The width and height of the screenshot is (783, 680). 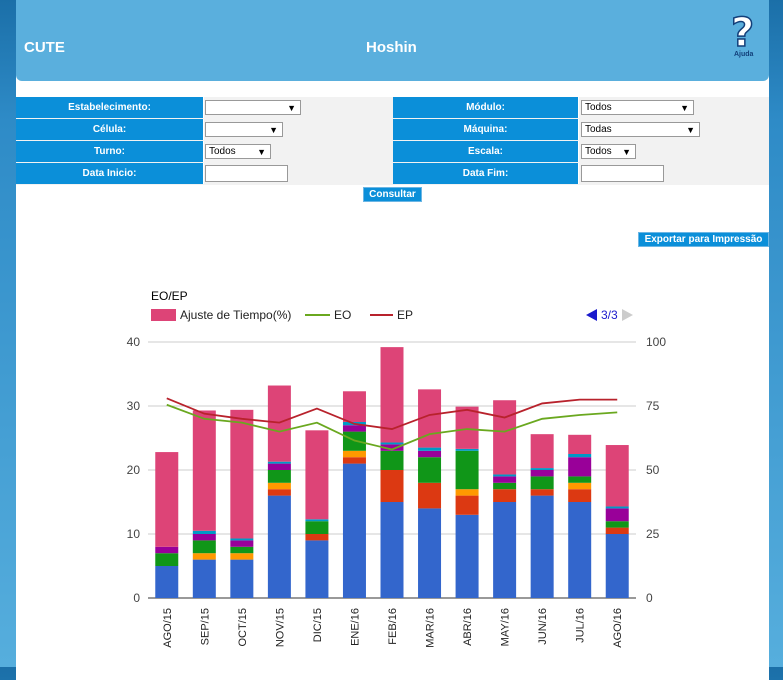 What do you see at coordinates (431, 628) in the screenshot?
I see `x-tick-label: MAR/16` at bounding box center [431, 628].